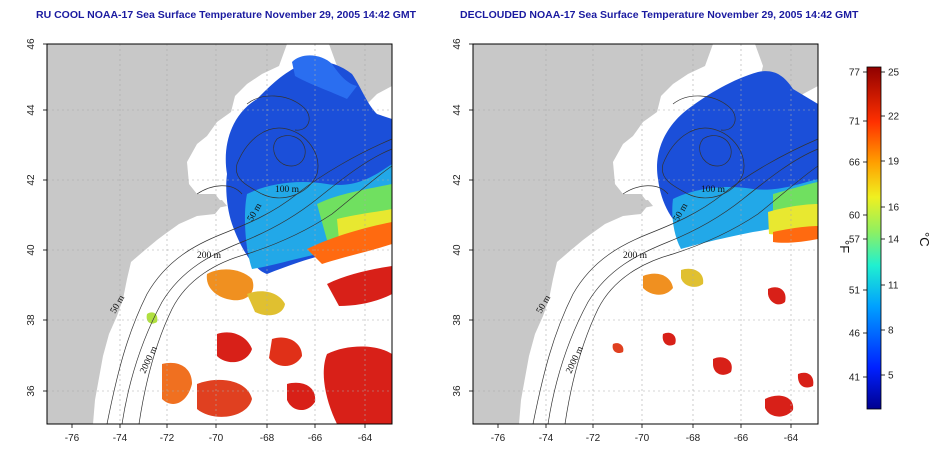 The width and height of the screenshot is (950, 475). I want to click on left-x-tick-label: -72, so click(167, 438).